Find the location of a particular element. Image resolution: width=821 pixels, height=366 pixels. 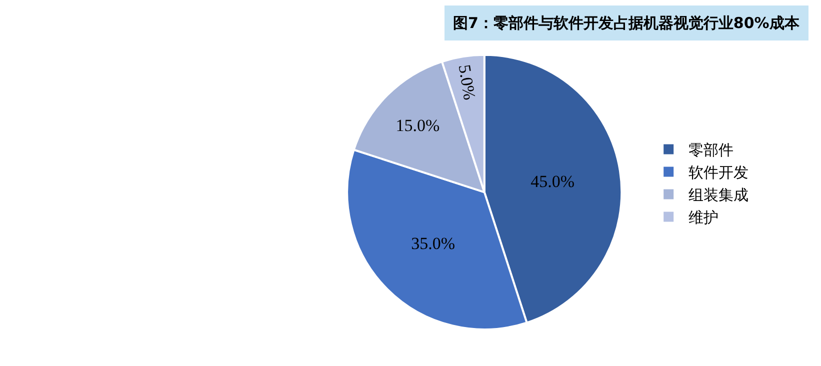

legend-label: 组装集成 is located at coordinates (718, 195).